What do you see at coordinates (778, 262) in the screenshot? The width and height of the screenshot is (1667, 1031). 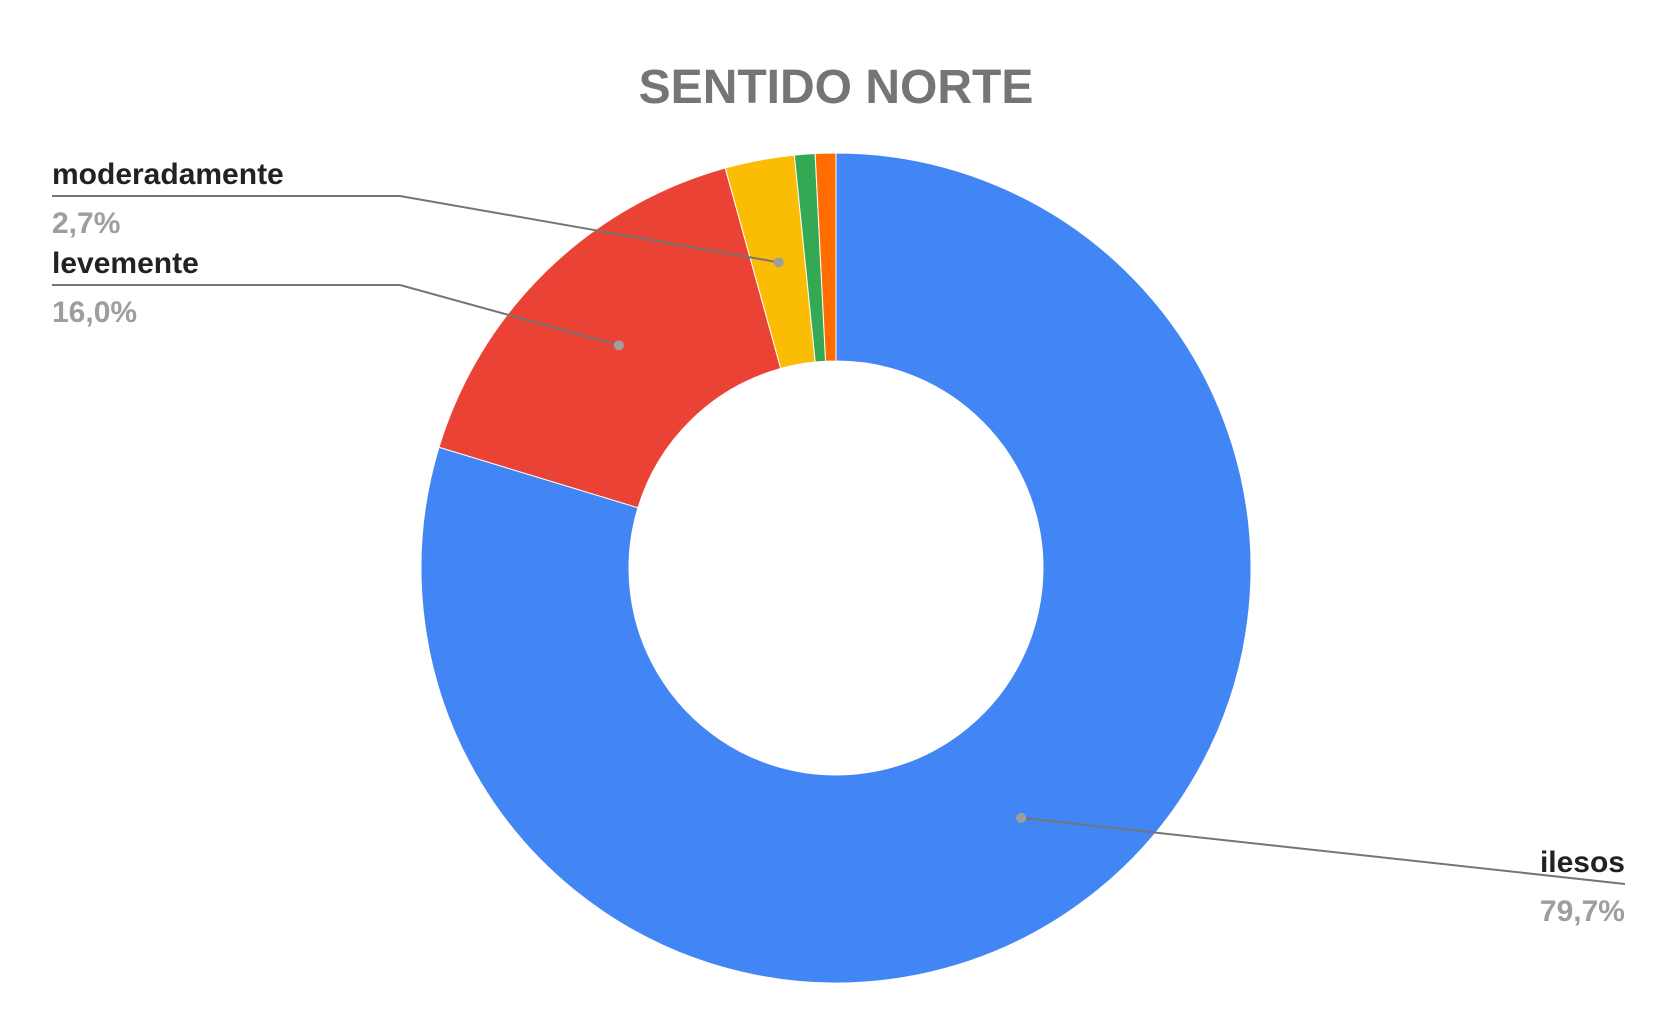 I see `leader-dot-moderadamente` at bounding box center [778, 262].